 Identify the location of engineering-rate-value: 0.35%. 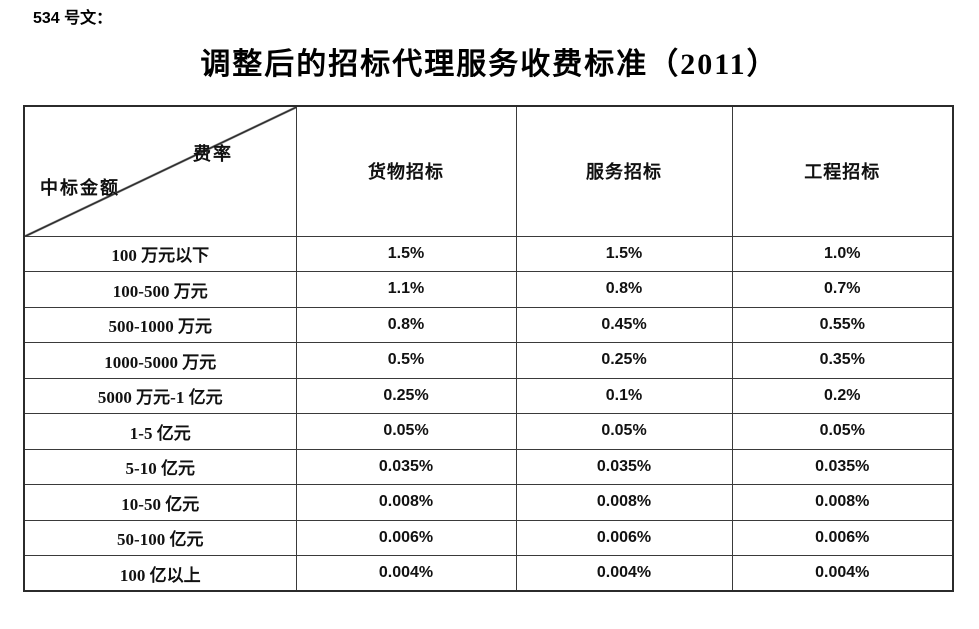
(842, 360).